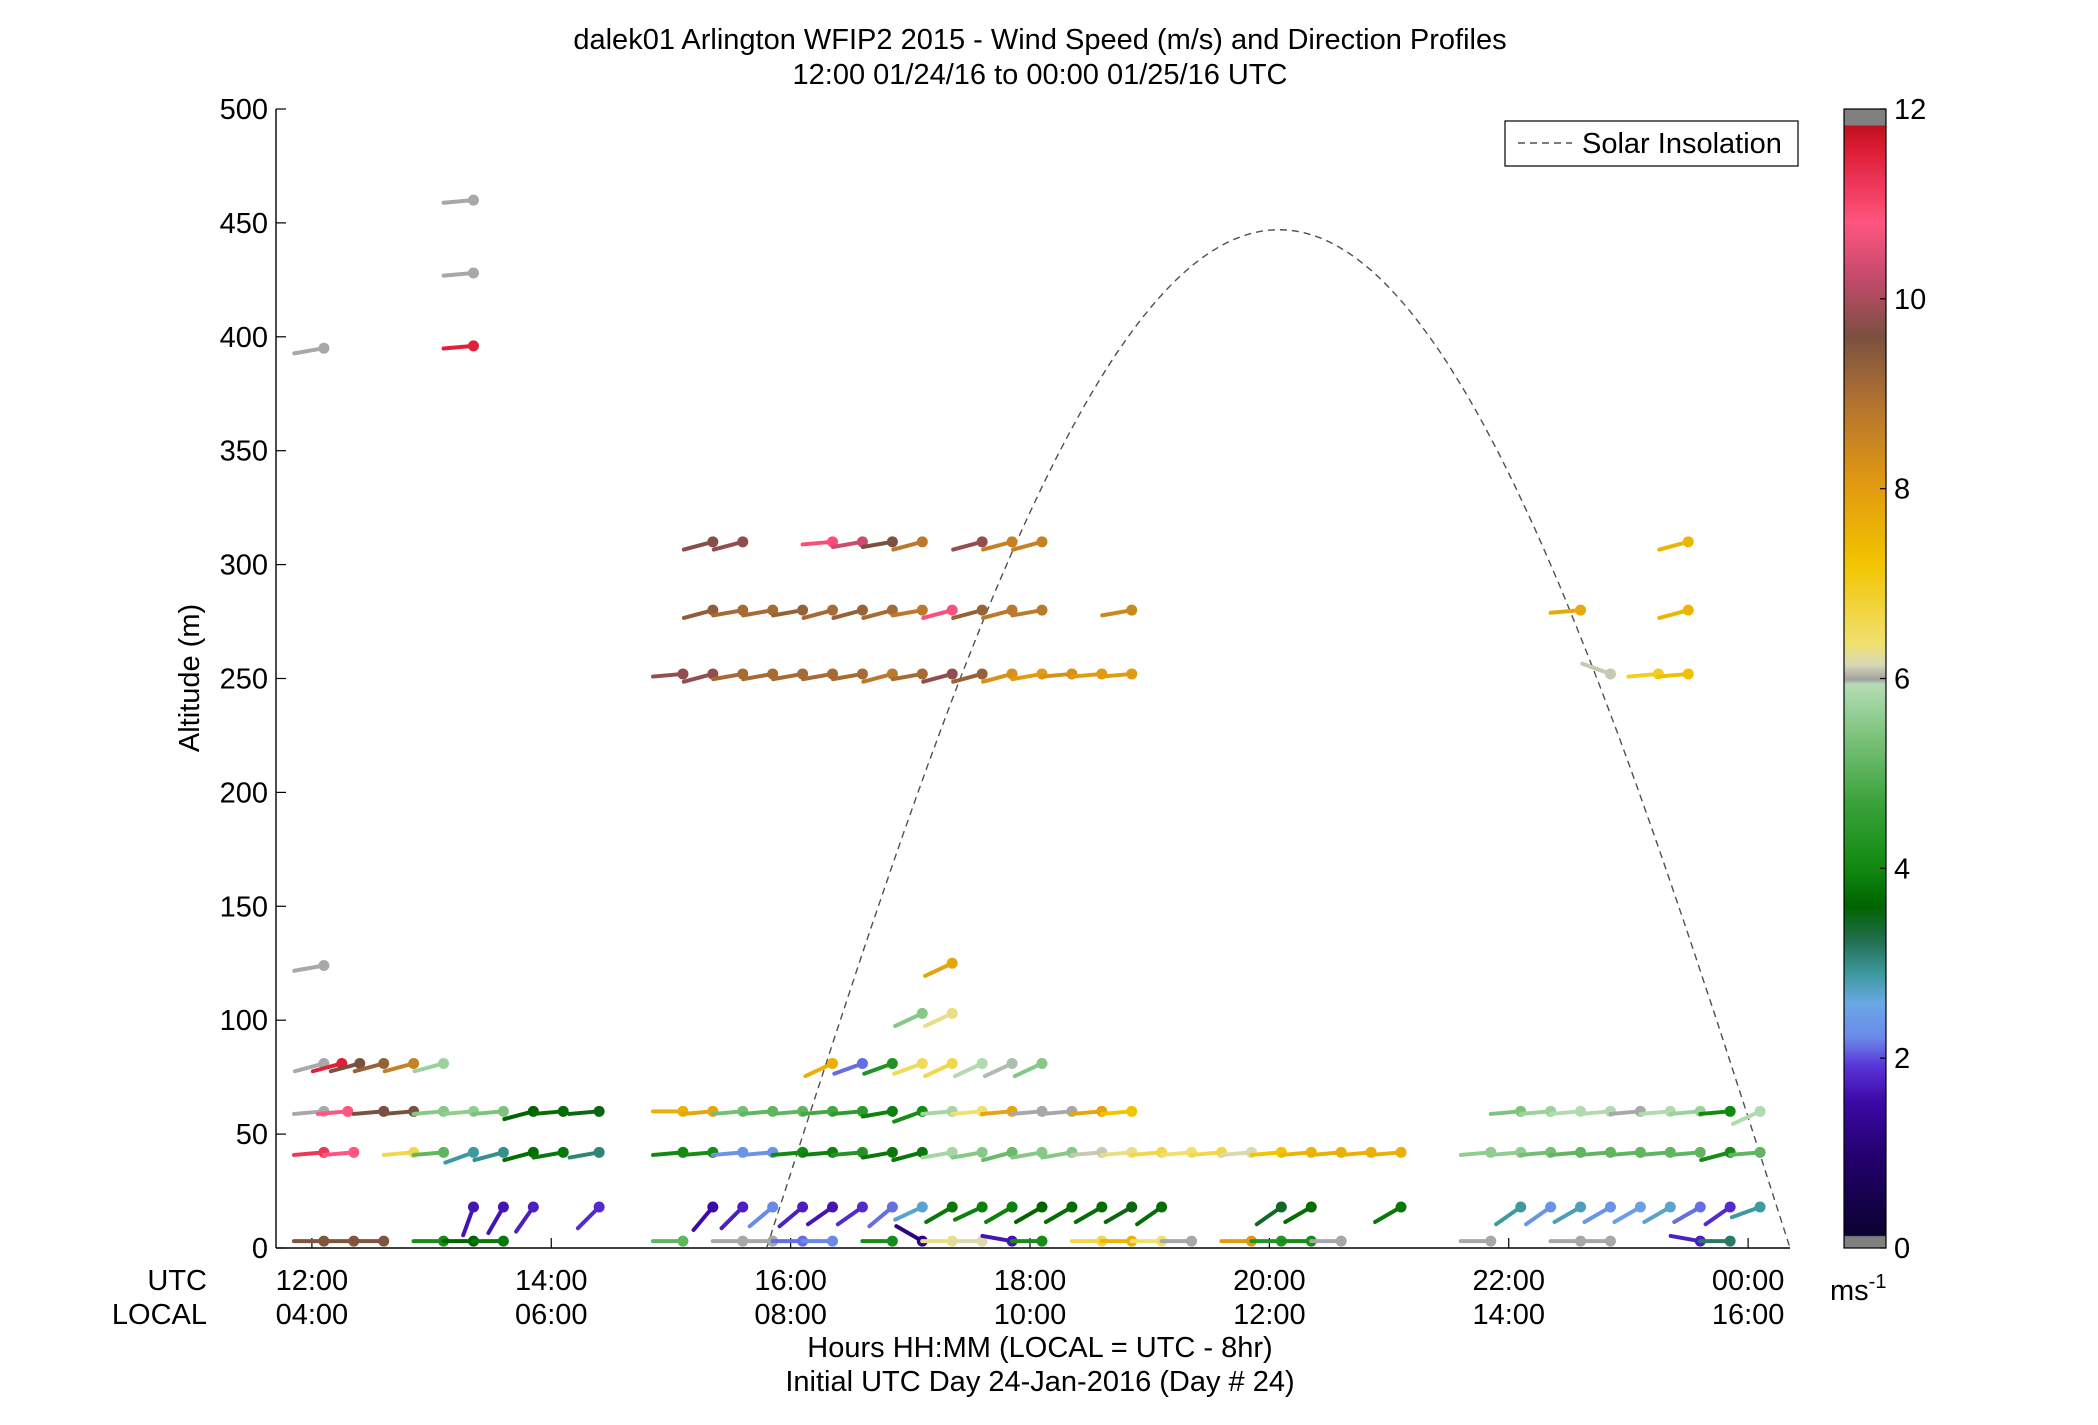 The width and height of the screenshot is (2098, 1425). Describe the element at coordinates (1508, 1315) in the screenshot. I see `x-tick-label-local: 14:00` at that location.